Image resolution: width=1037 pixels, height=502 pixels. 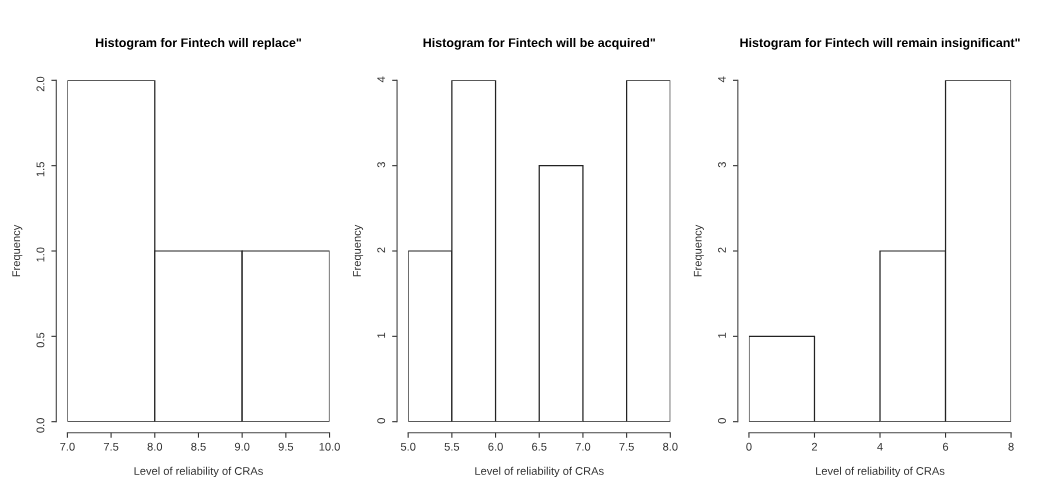 I want to click on chart-title: Histogram for Fintech will remain insignificant", so click(x=880, y=43).